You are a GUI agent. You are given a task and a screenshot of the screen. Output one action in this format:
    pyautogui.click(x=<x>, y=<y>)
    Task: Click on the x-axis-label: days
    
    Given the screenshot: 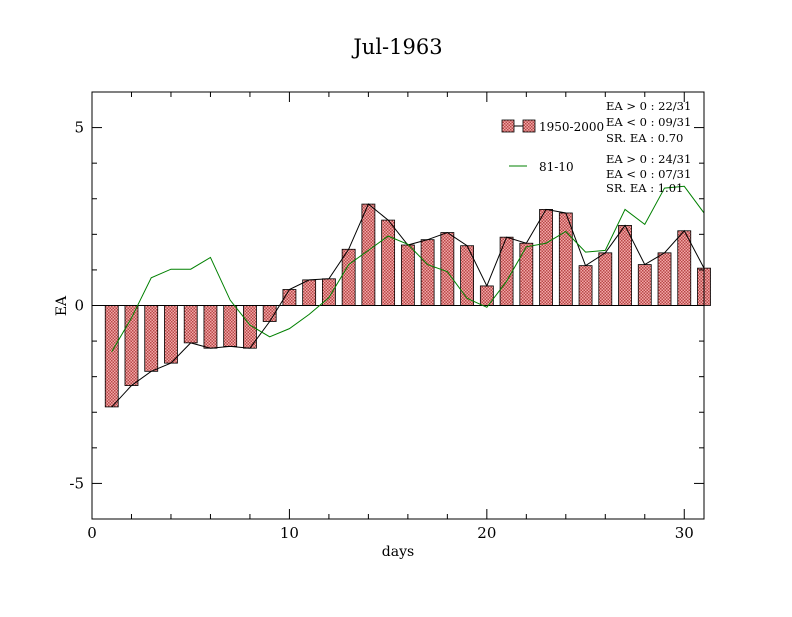 What is the action you would take?
    pyautogui.click(x=398, y=552)
    